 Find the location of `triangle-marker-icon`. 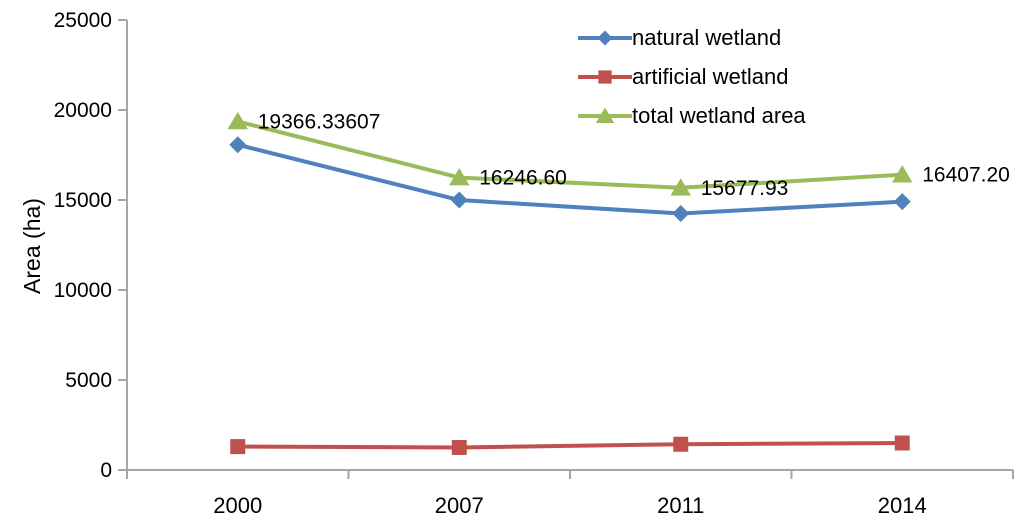

triangle-marker-icon is located at coordinates (605, 116).